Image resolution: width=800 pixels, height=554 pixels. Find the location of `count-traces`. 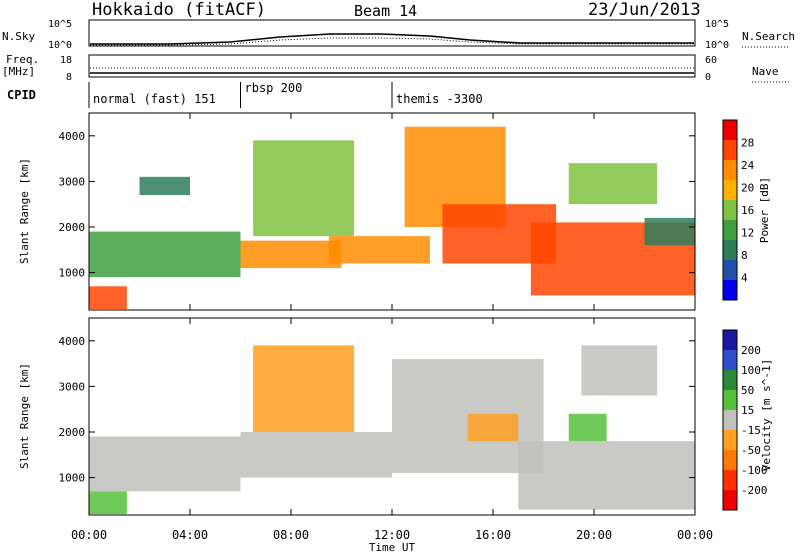

count-traces is located at coordinates (392, 39).